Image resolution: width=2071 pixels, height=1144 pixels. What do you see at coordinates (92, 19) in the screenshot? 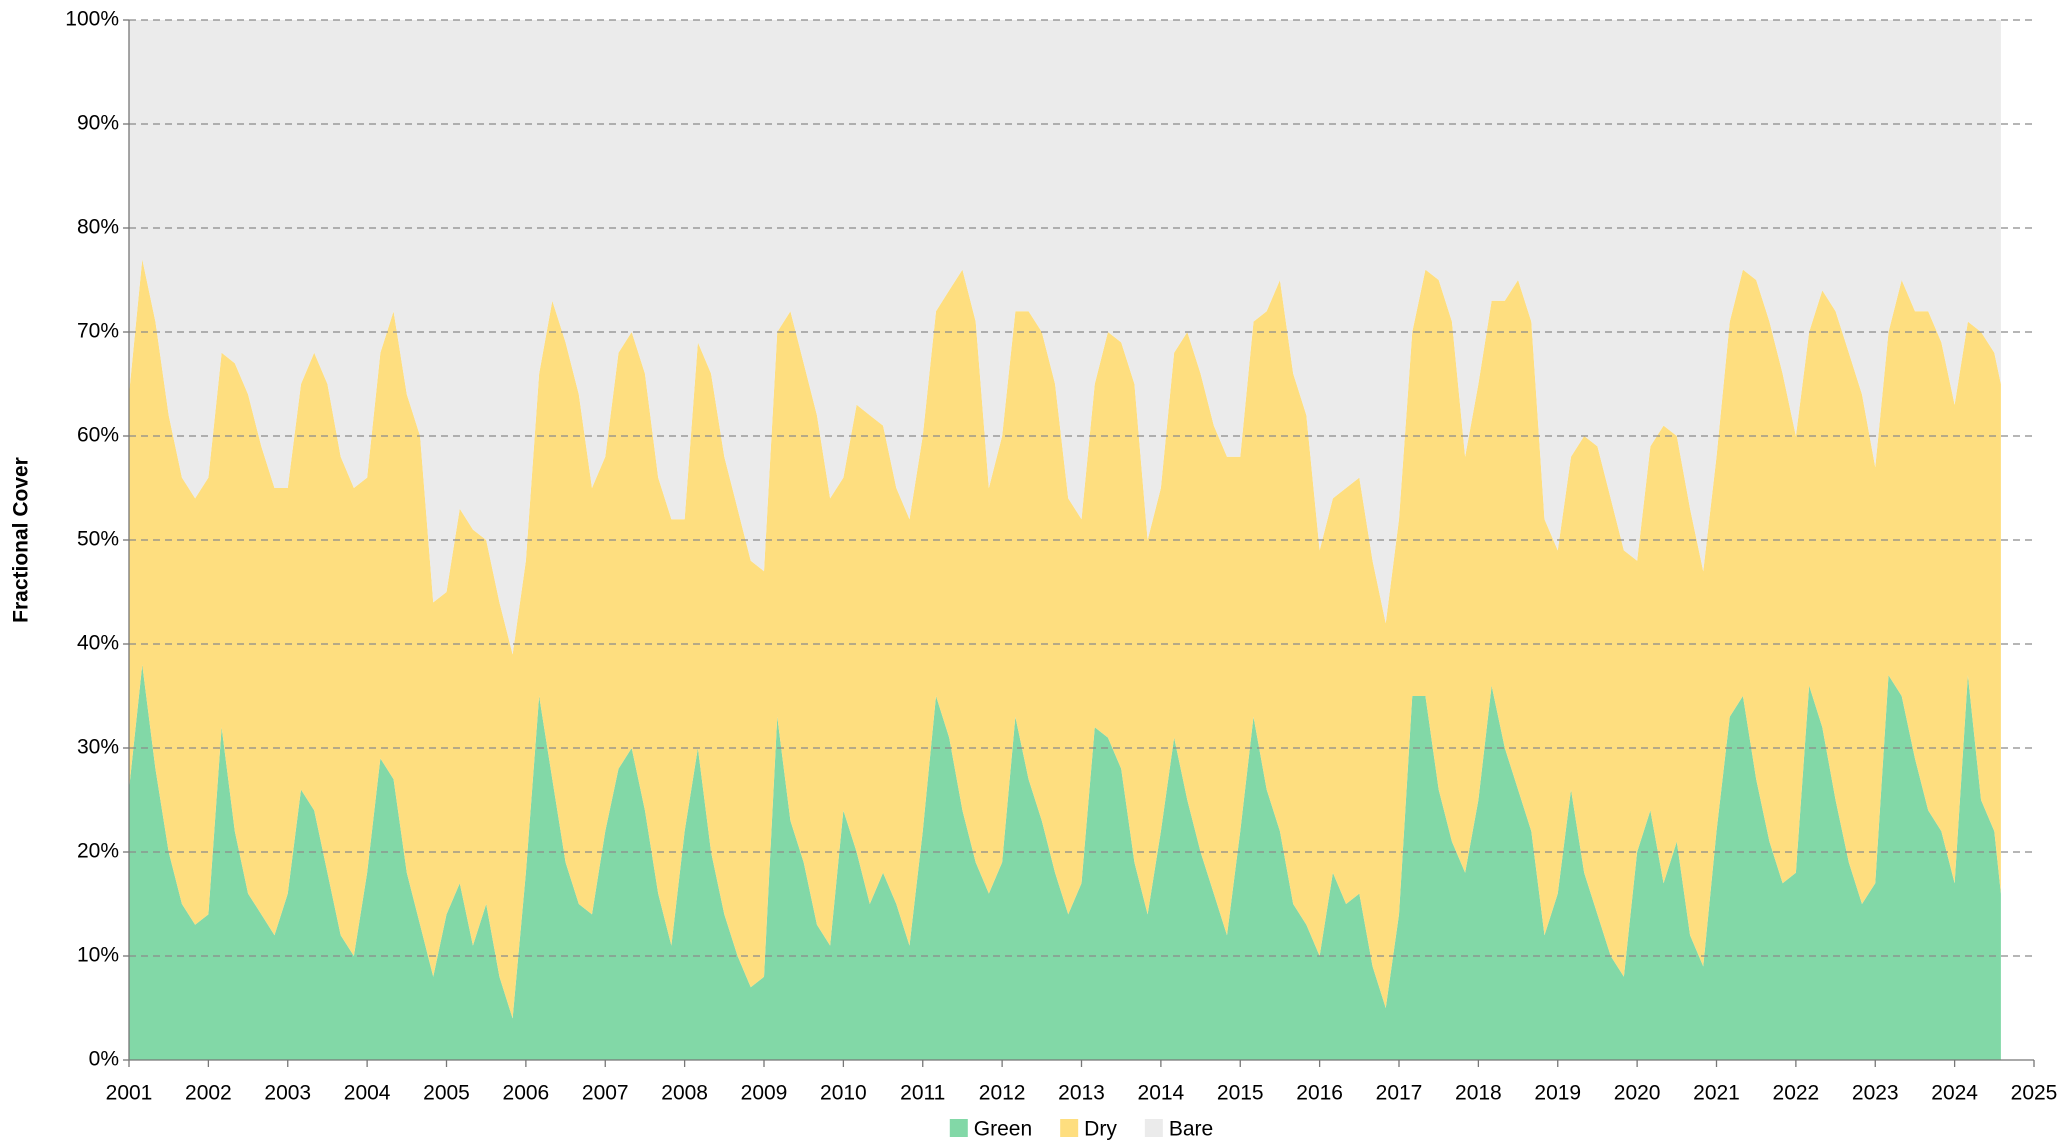
I see `y-tick-label: 100%` at bounding box center [92, 19].